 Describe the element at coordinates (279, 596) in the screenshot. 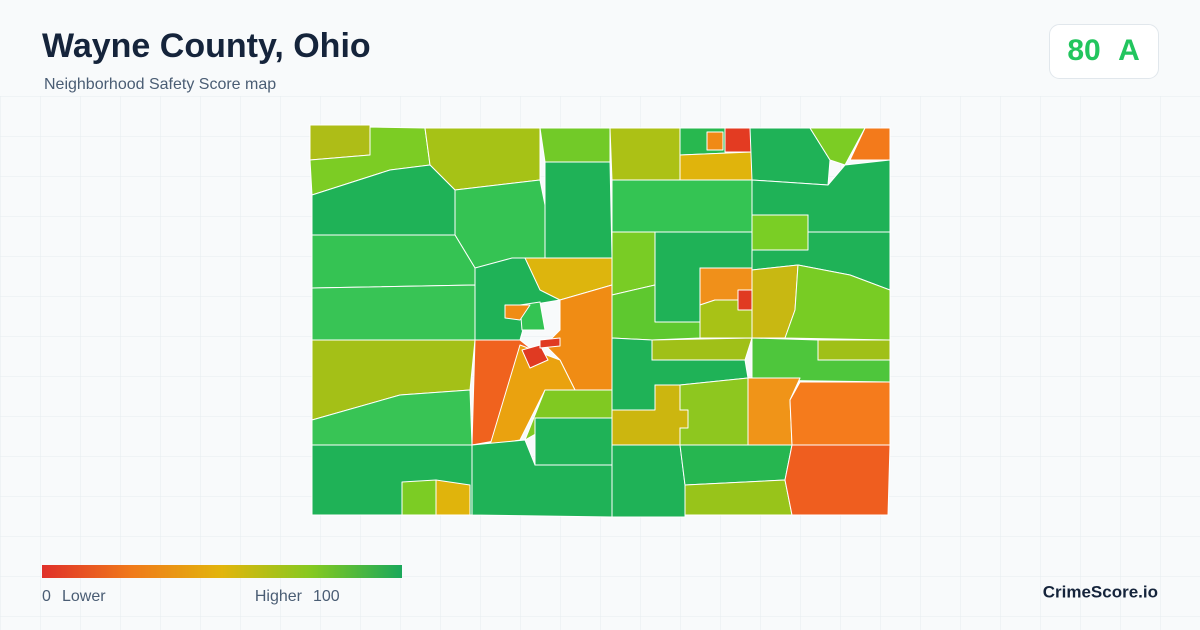

I see `legend-max-label: Higher` at that location.